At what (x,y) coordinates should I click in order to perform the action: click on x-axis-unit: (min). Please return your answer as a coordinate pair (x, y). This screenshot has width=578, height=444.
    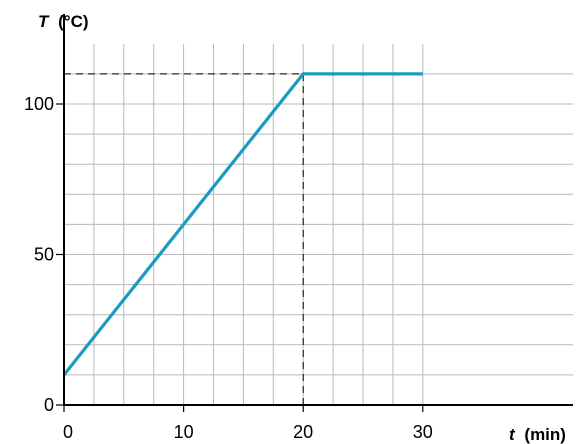
    Looking at the image, I should click on (545, 434).